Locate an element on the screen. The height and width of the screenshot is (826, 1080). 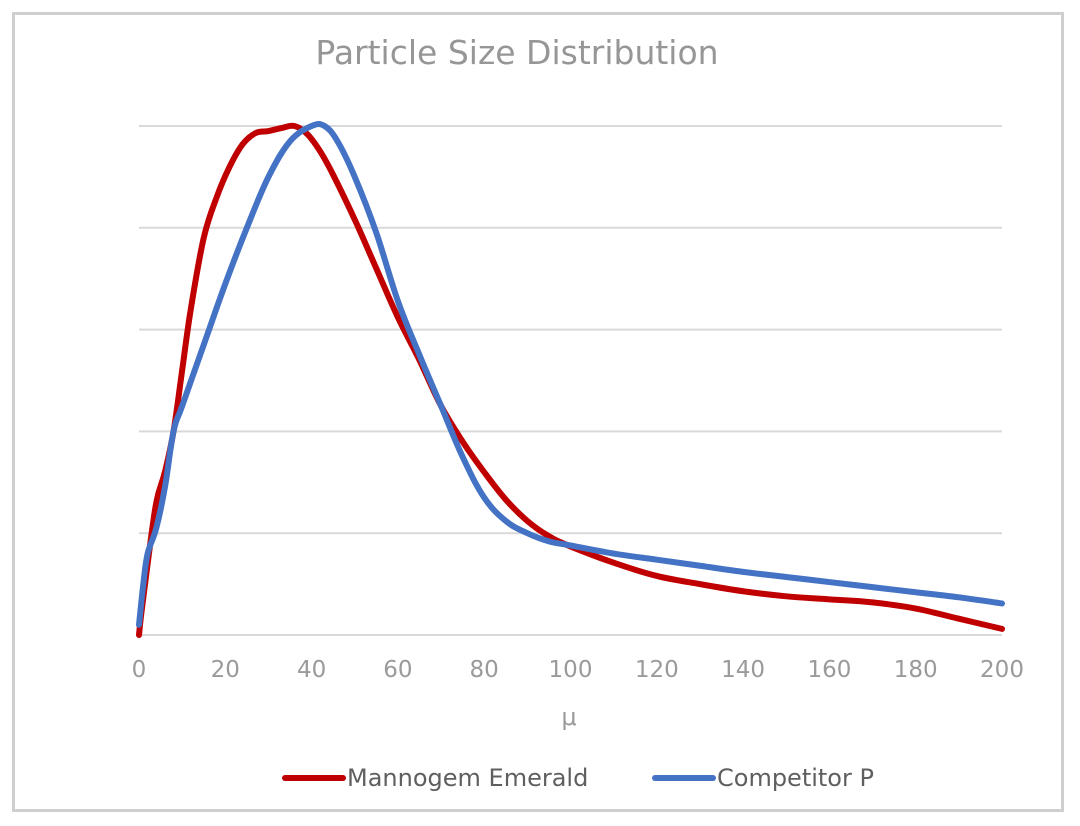
x-tick-label: 40 is located at coordinates (311, 670).